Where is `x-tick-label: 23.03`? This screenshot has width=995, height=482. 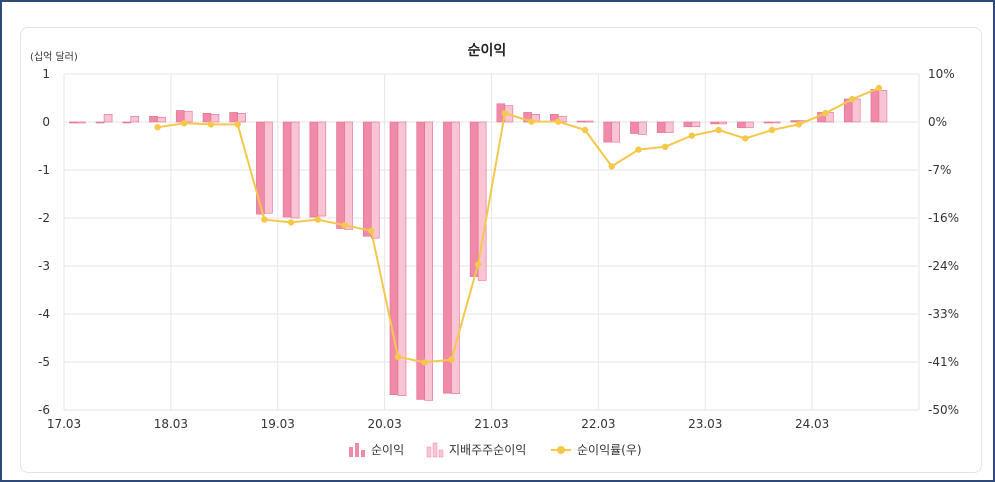 x-tick-label: 23.03 is located at coordinates (705, 424).